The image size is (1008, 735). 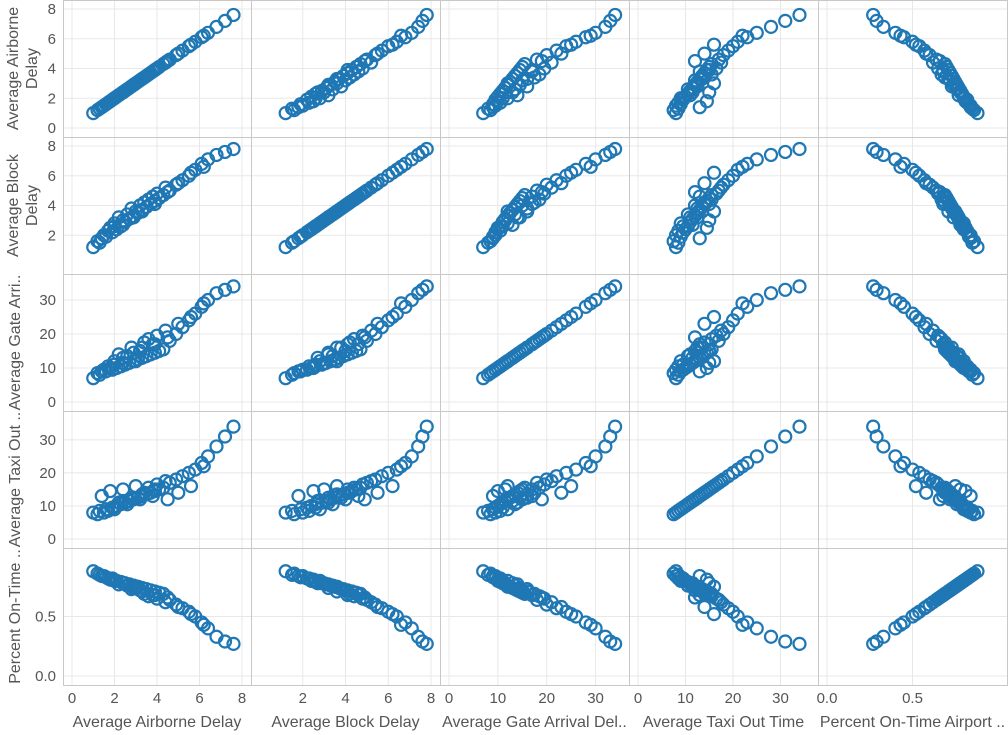 What do you see at coordinates (534, 722) in the screenshot?
I see `x-axis-label-c2: Average Gate Arrival Del..` at bounding box center [534, 722].